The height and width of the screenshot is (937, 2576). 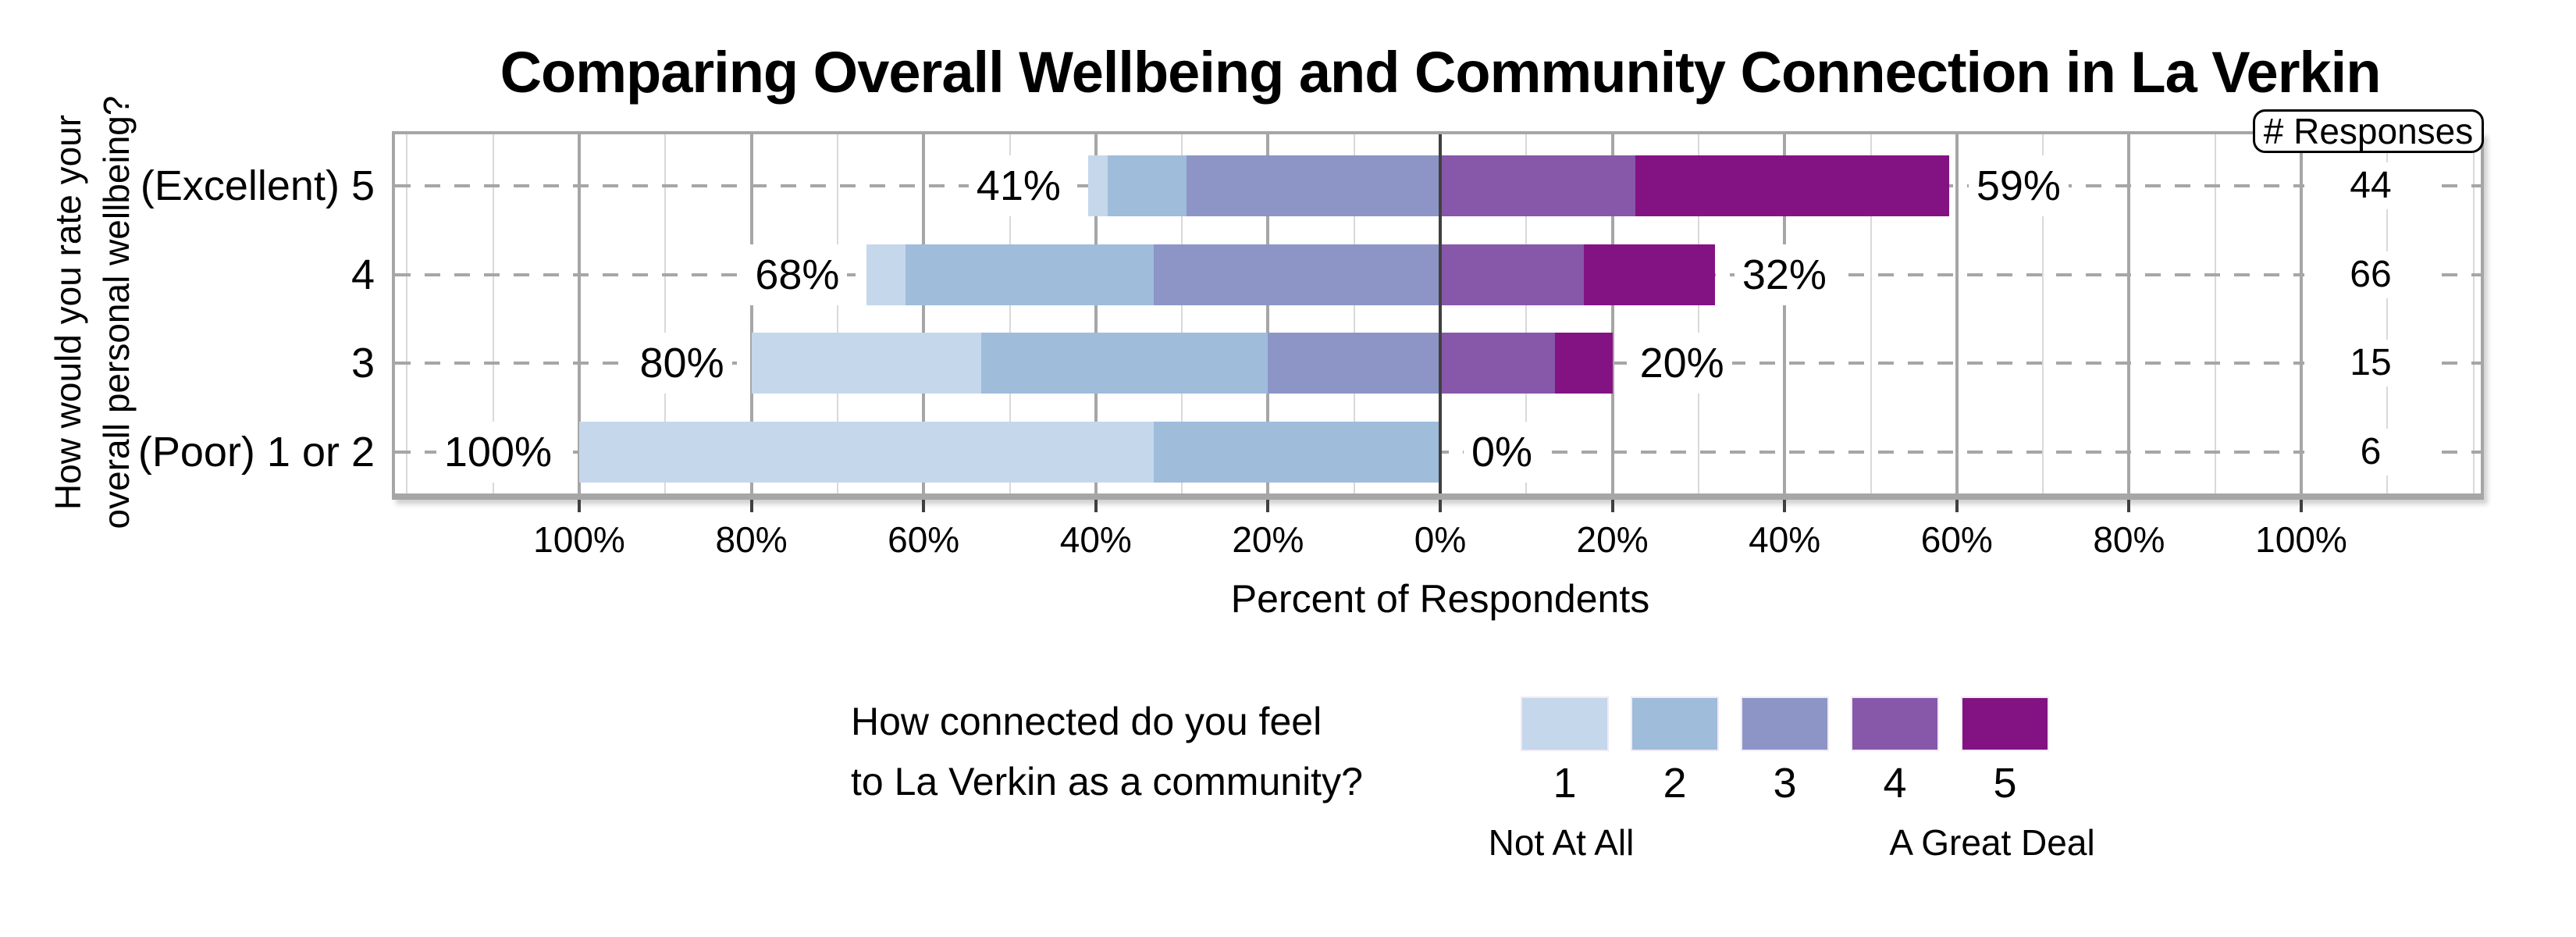 What do you see at coordinates (1561, 842) in the screenshot?
I see `legend-min-label: Not At All` at bounding box center [1561, 842].